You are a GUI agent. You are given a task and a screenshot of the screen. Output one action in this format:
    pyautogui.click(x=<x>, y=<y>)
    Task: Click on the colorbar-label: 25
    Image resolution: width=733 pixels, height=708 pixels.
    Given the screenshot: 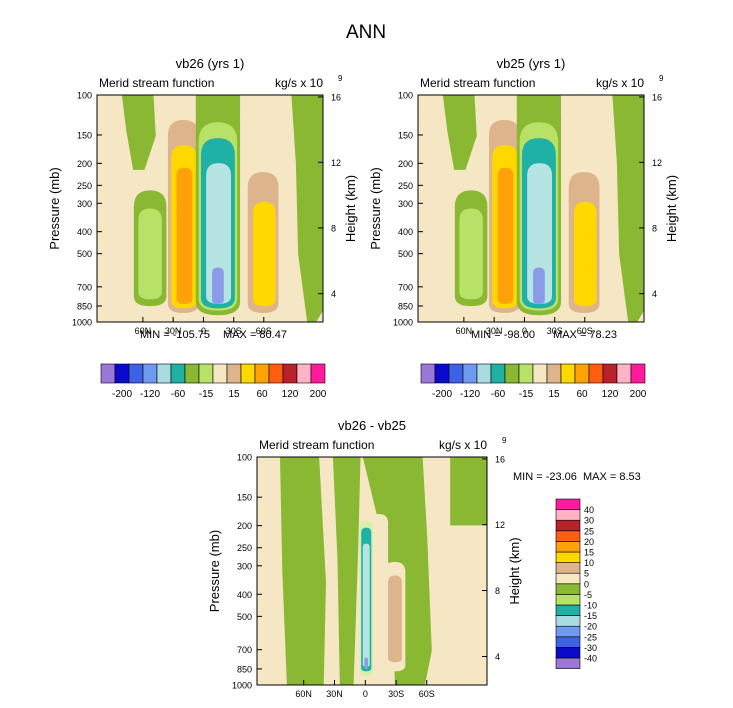 What is the action you would take?
    pyautogui.click(x=589, y=531)
    